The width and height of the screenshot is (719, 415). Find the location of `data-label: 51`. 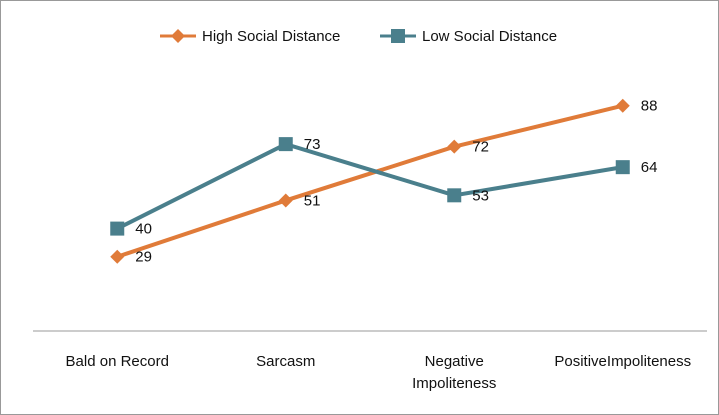

data-label: 51 is located at coordinates (312, 200).